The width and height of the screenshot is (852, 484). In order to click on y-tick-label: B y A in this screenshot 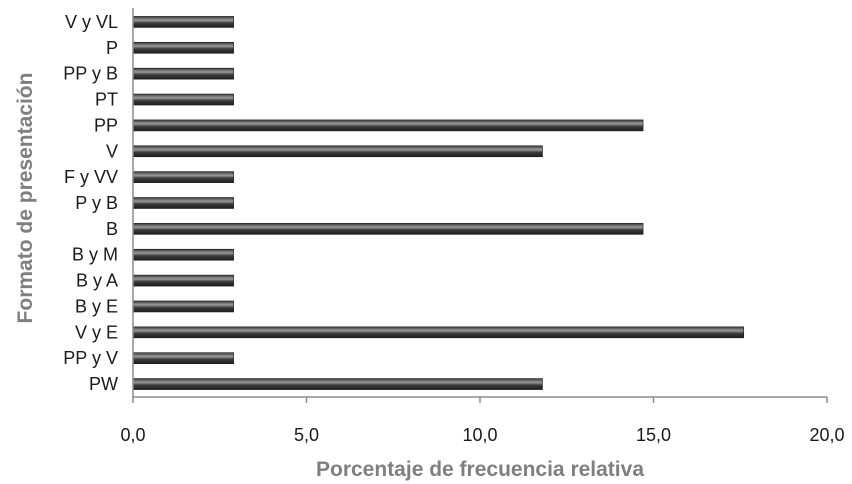, I will do `click(97, 281)`.